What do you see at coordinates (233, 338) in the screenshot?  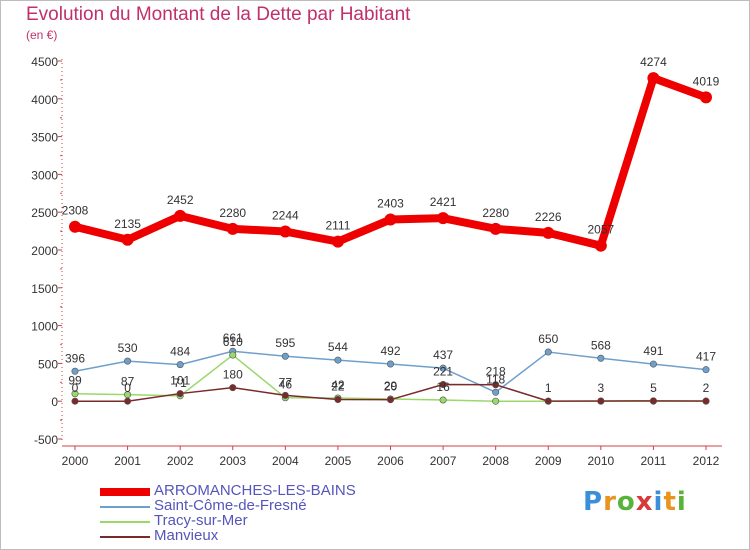 I see `data-label-1: 661` at bounding box center [233, 338].